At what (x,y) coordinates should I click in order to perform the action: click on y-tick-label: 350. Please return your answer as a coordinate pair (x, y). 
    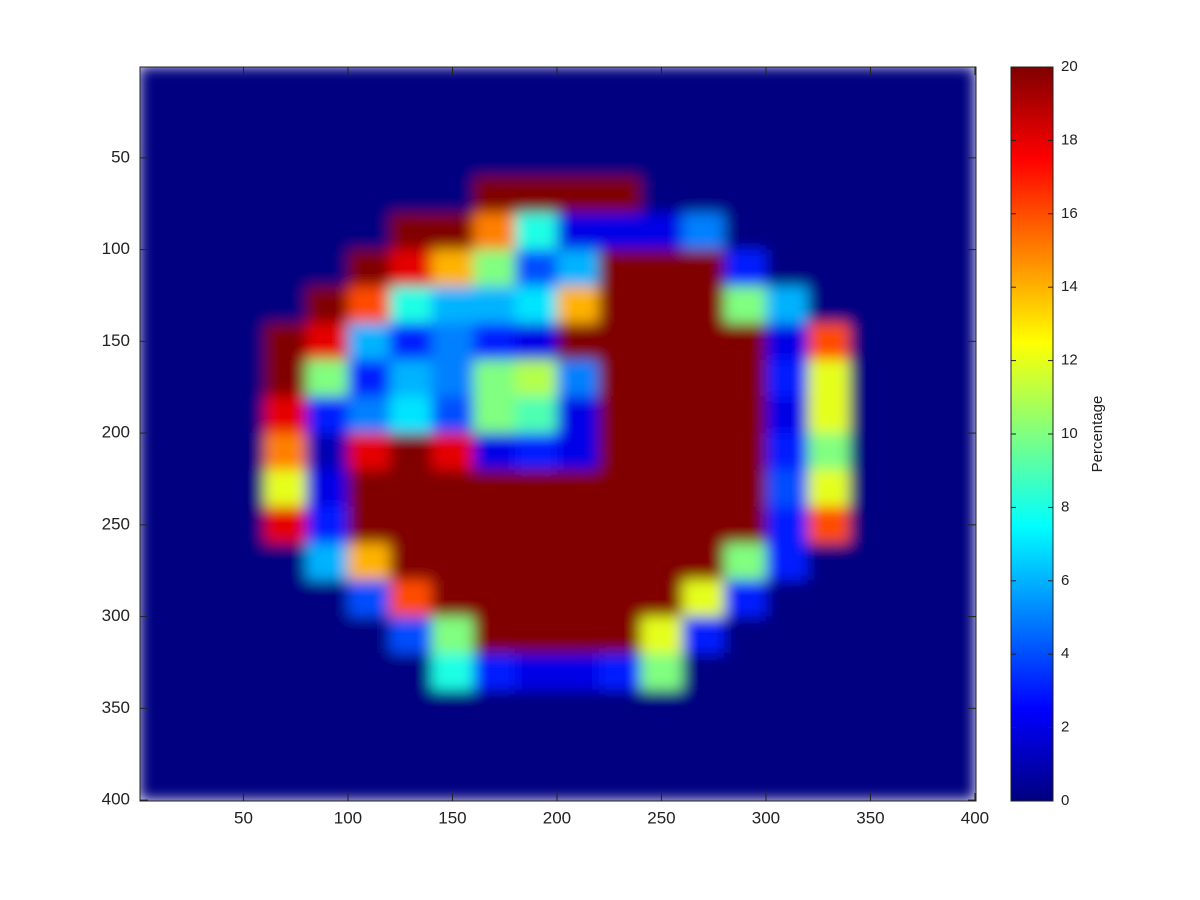
    Looking at the image, I should click on (116, 707).